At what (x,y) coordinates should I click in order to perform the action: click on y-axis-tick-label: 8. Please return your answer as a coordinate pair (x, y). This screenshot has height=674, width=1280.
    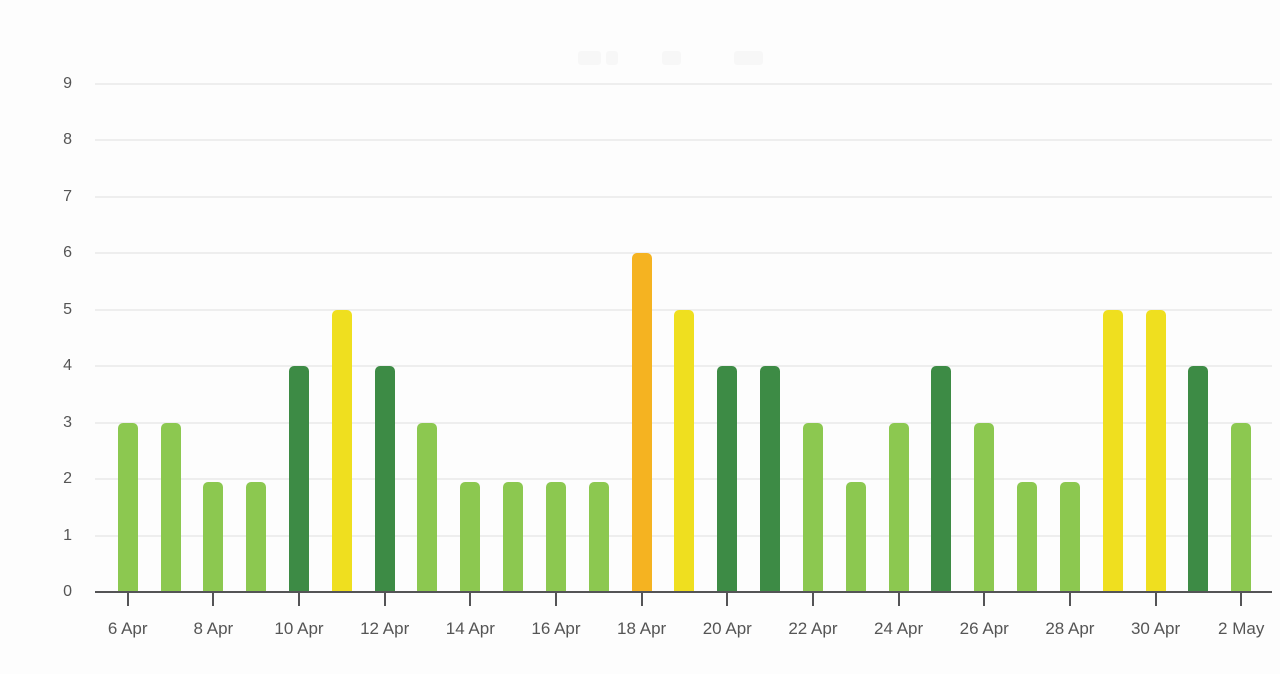
    Looking at the image, I should click on (67, 139).